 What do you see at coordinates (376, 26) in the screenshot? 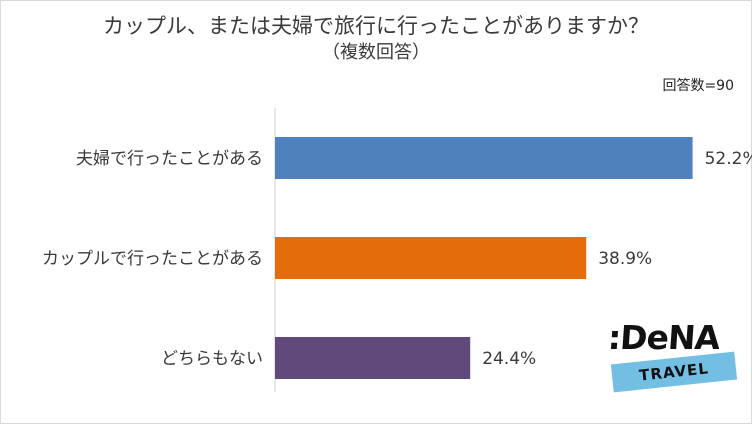
I see `chart-title: カップル、または夫婦で旅行に行ったことがありますか？` at bounding box center [376, 26].